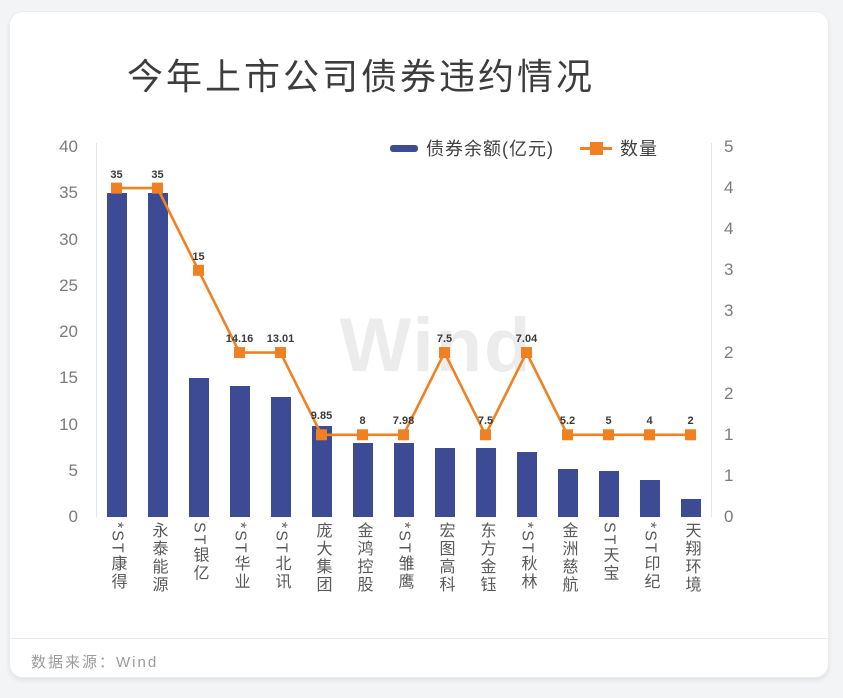 This screenshot has height=698, width=843. I want to click on bar-金鸿控股, so click(362, 480).